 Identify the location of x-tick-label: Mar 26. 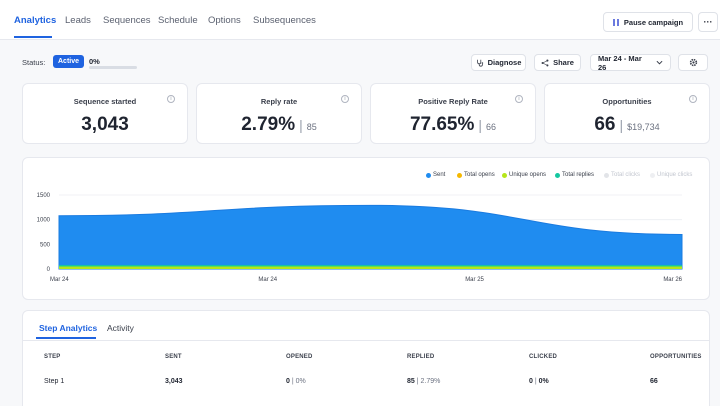
(672, 280).